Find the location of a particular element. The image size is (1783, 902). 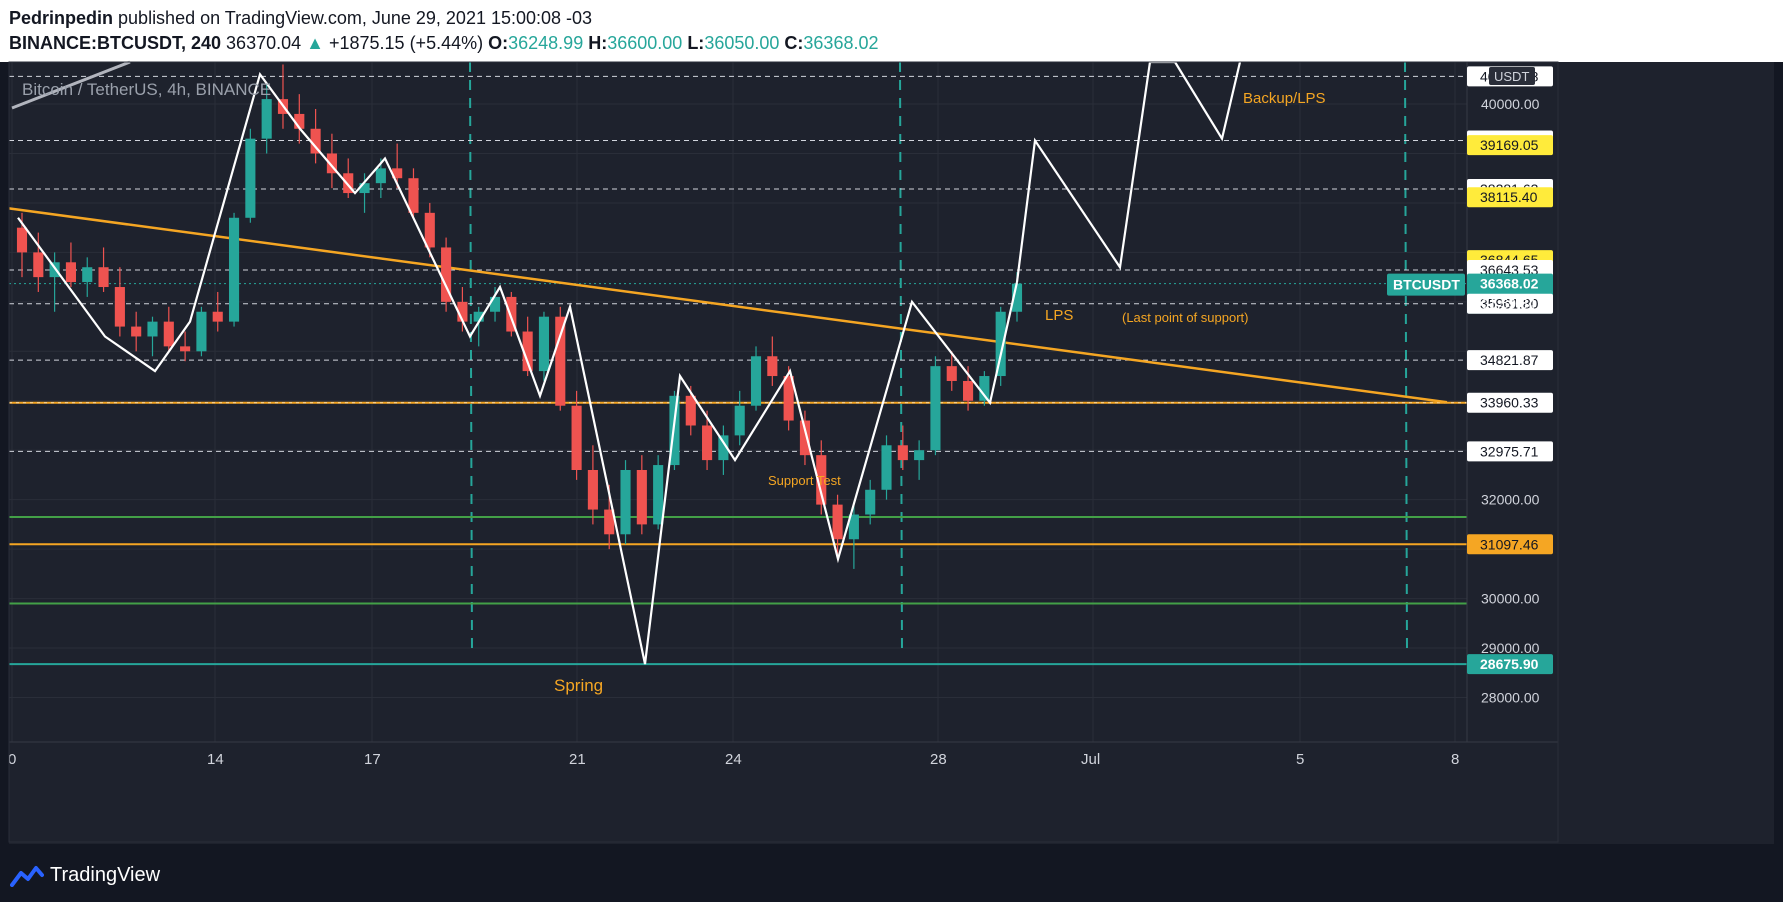

price-tick-label: 40000.00 is located at coordinates (1510, 104).